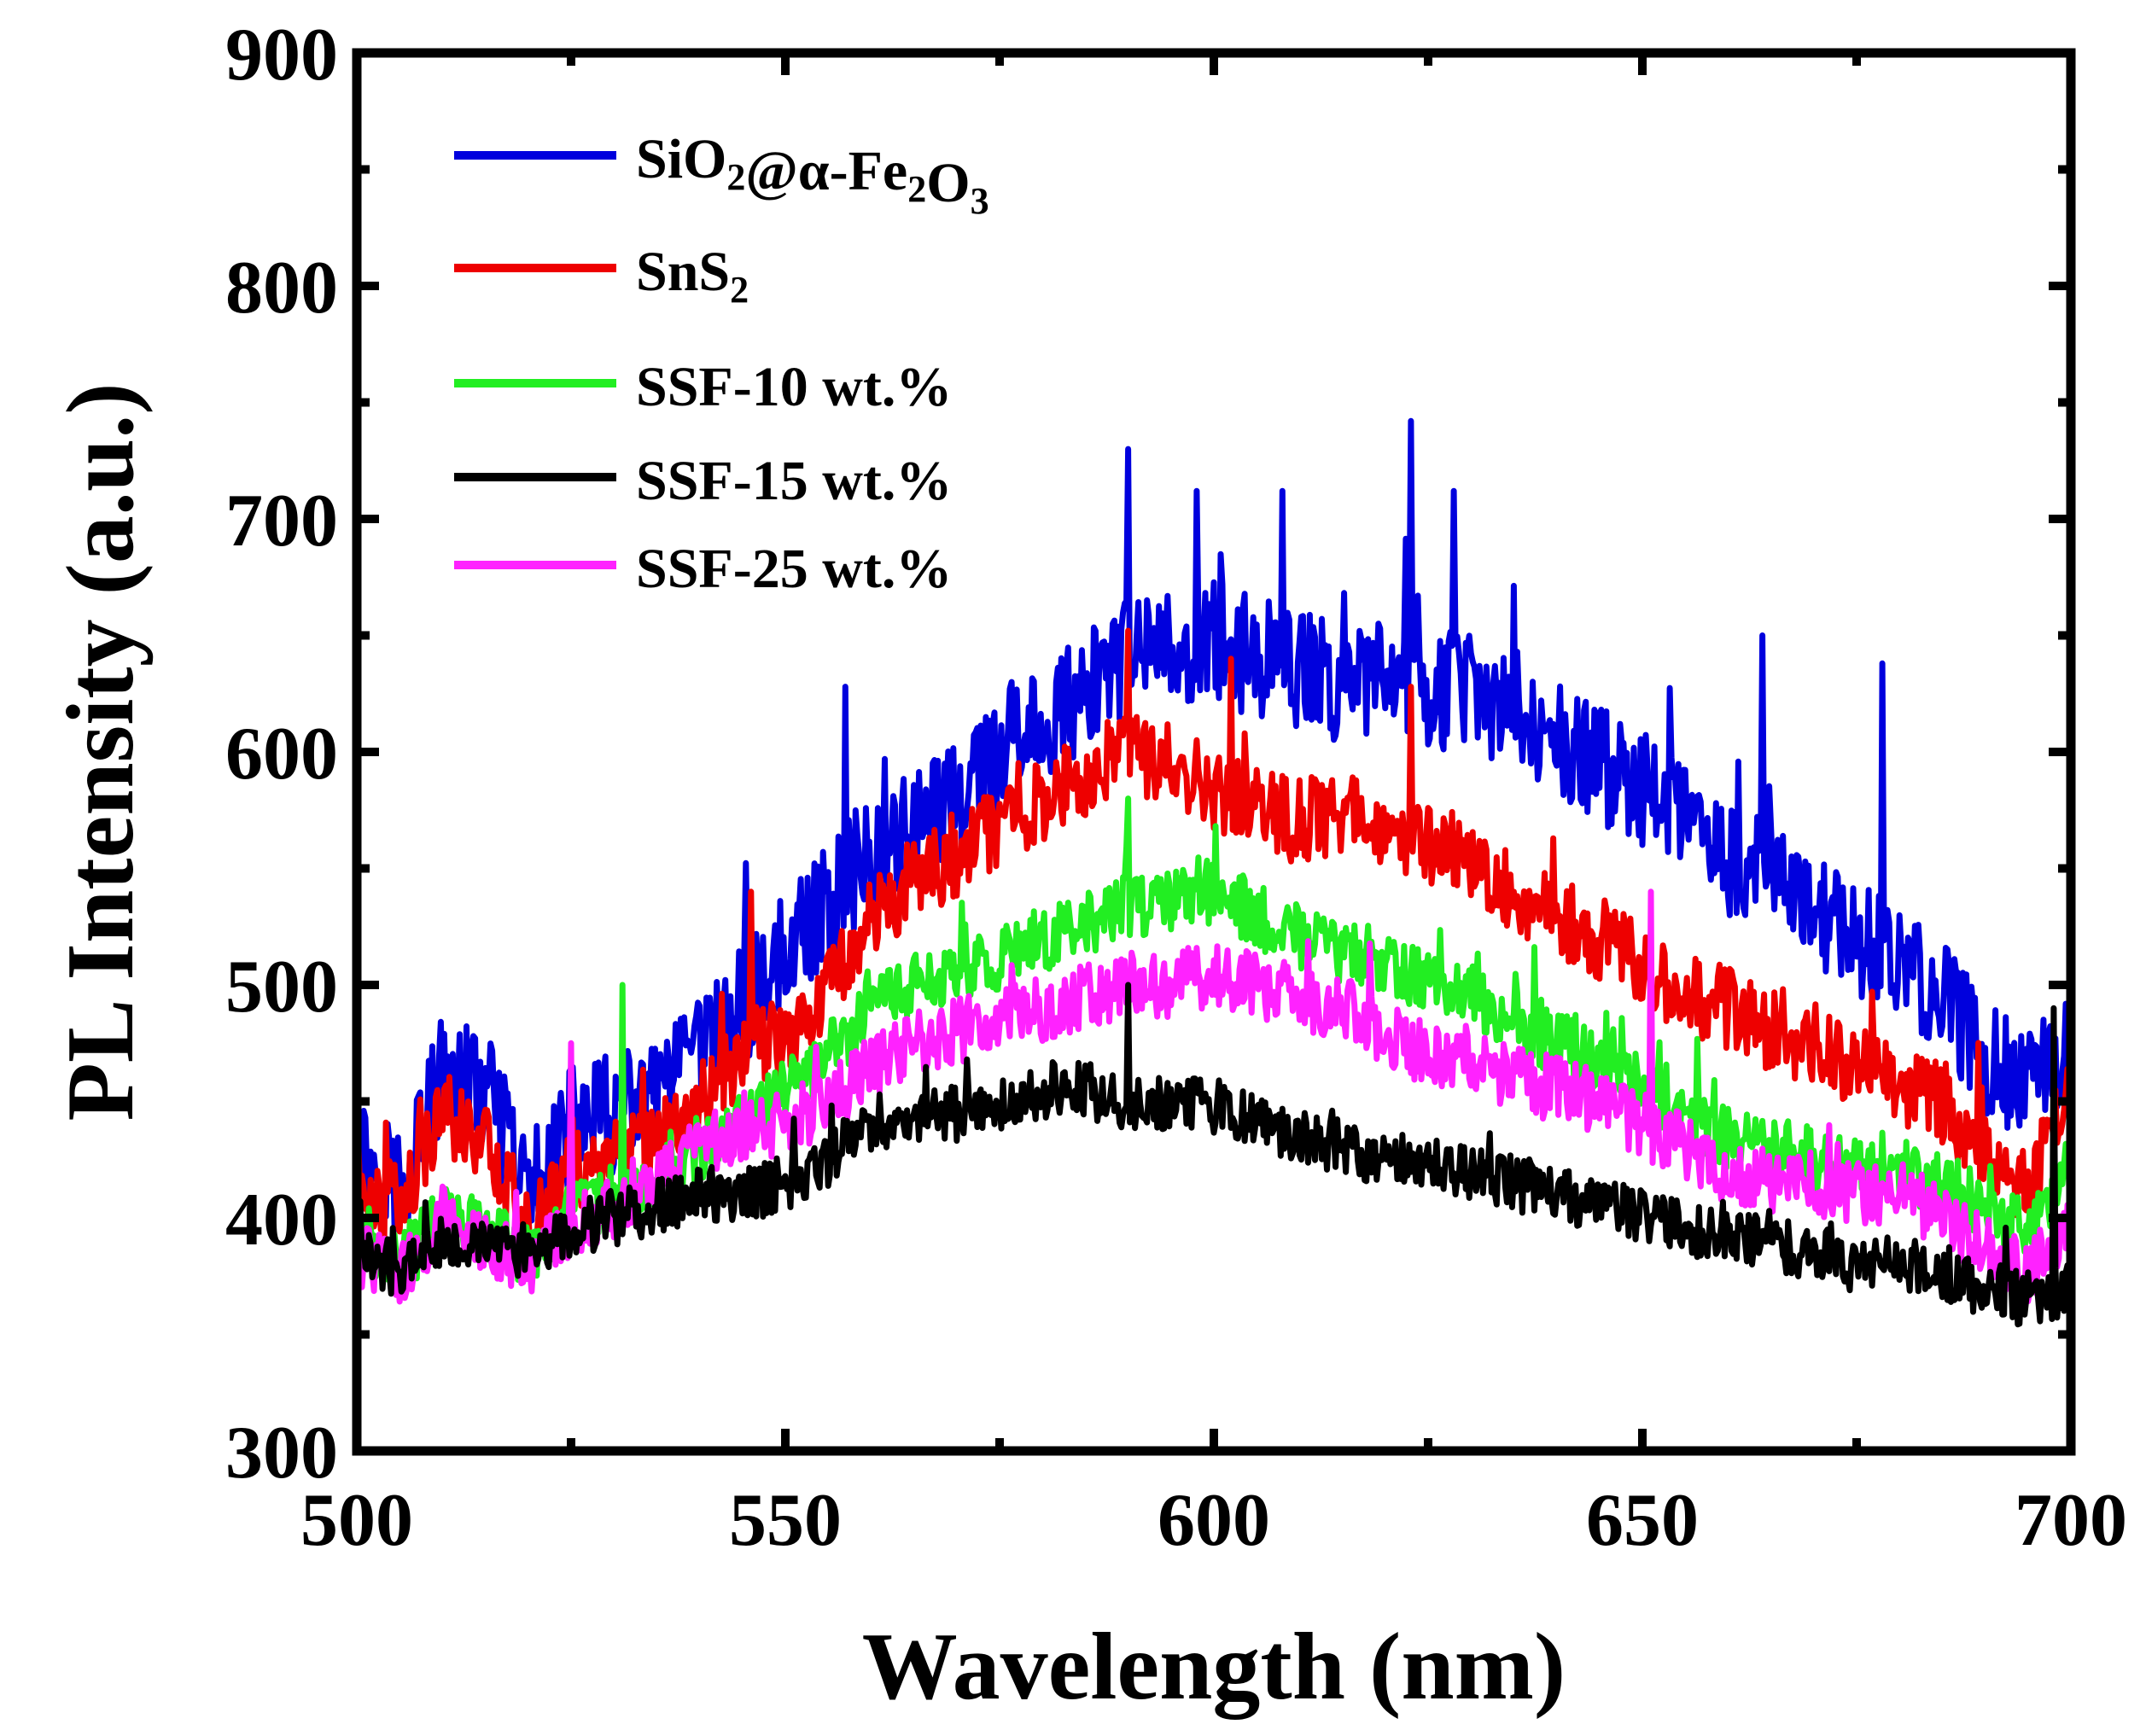 The width and height of the screenshot is (2146, 1736). I want to click on x-tick-label: 600, so click(1214, 1520).